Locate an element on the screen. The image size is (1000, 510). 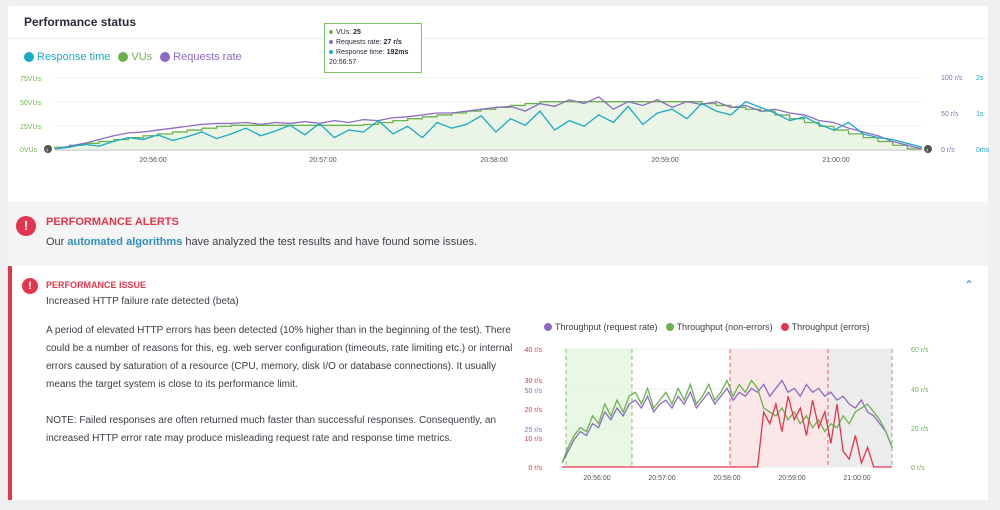
card-title: Performance status is located at coordinates (80, 22).